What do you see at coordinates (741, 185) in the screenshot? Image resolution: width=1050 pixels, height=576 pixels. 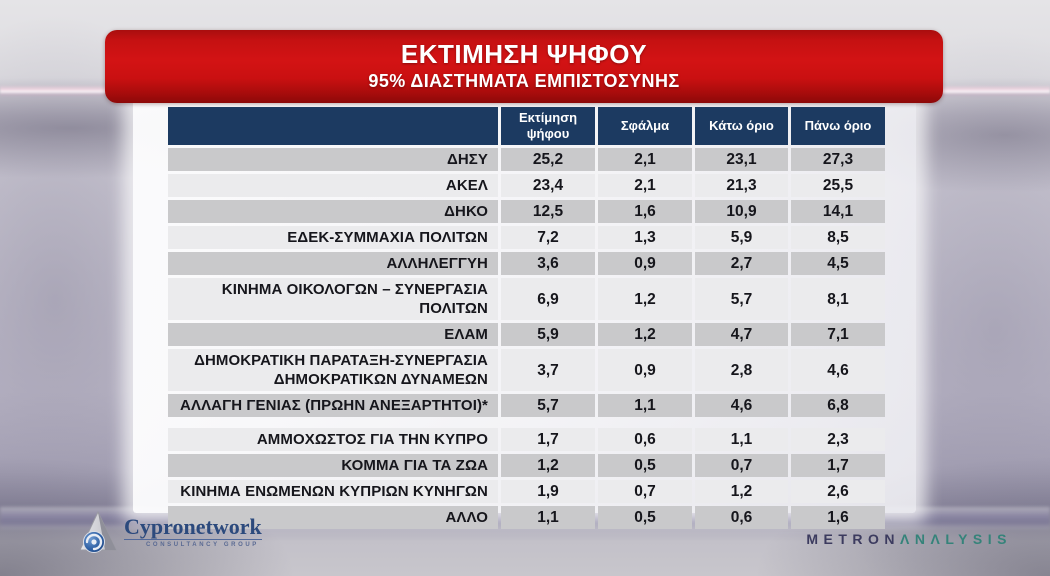 I see `lower-limit-cell: 21,3` at bounding box center [741, 185].